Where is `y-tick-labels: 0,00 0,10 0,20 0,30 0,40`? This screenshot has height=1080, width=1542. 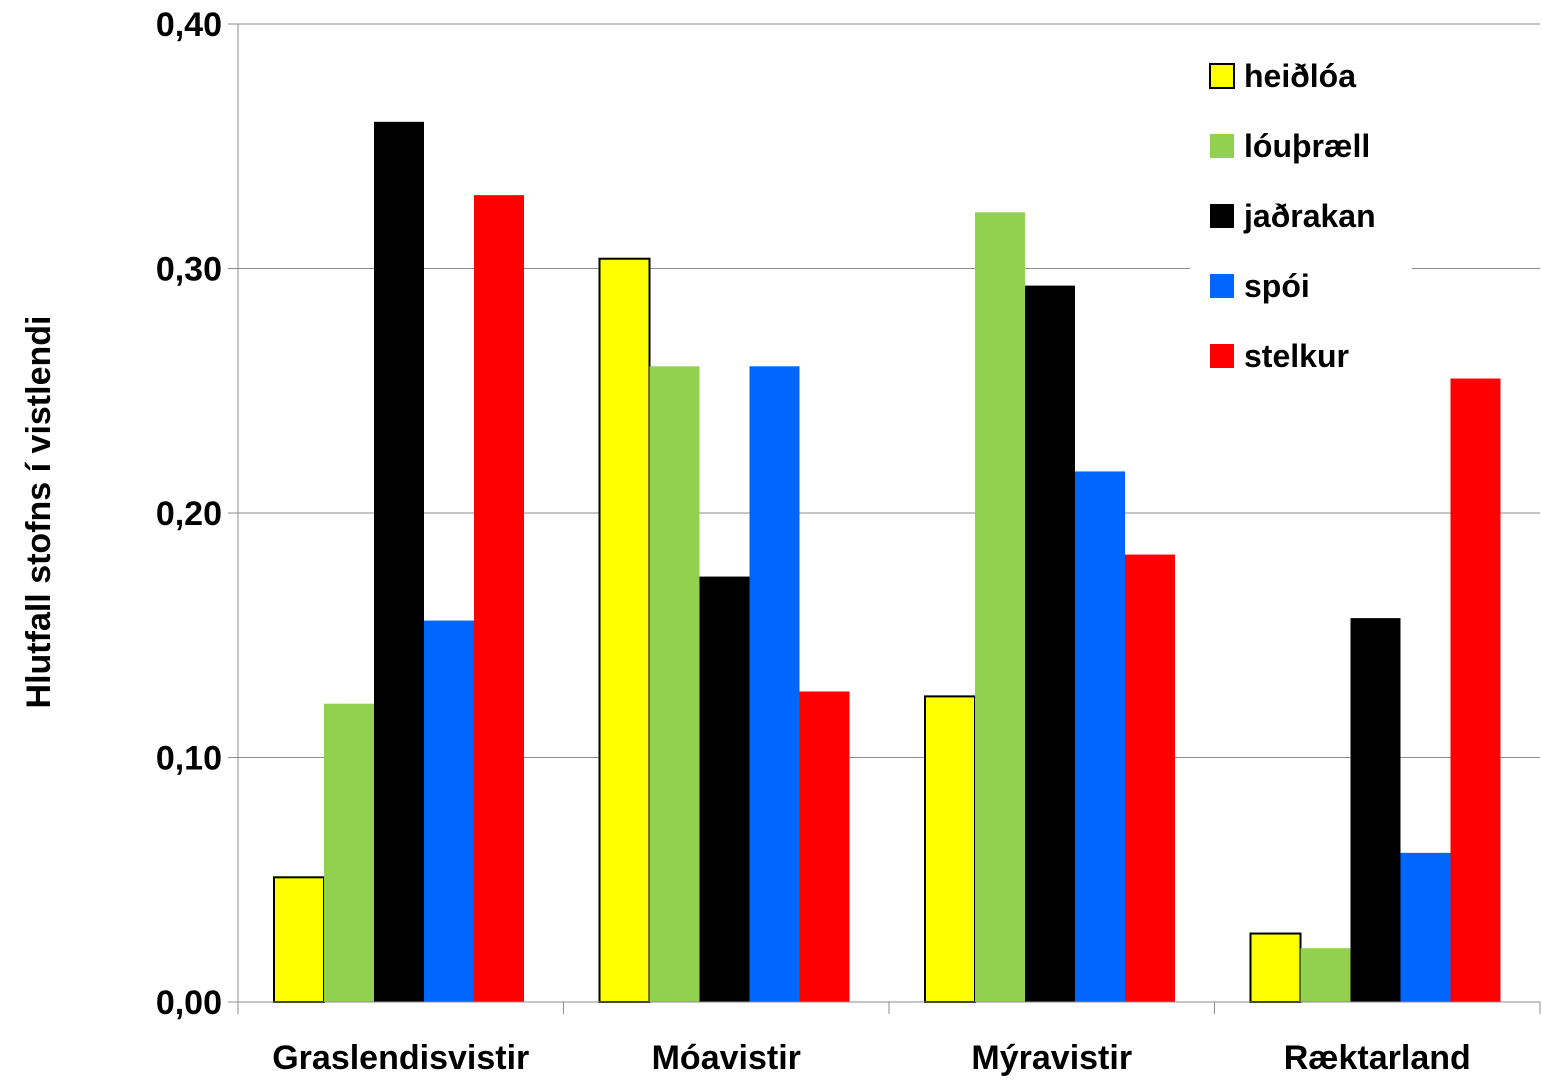 y-tick-labels: 0,00 0,10 0,20 0,30 0,40 is located at coordinates (189, 514).